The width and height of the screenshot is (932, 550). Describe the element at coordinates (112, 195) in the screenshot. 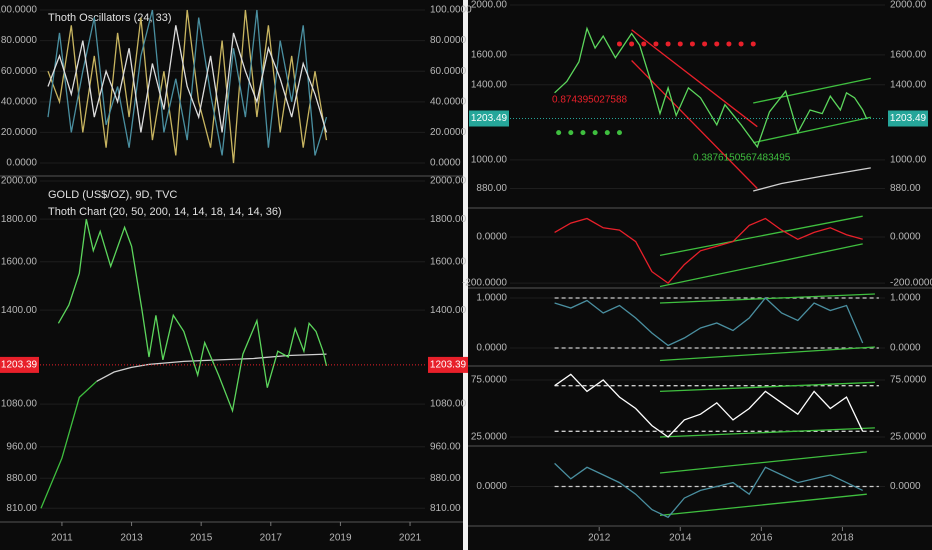

I see `chart-title: GOLD (US$/OZ), 9D, TVC` at that location.